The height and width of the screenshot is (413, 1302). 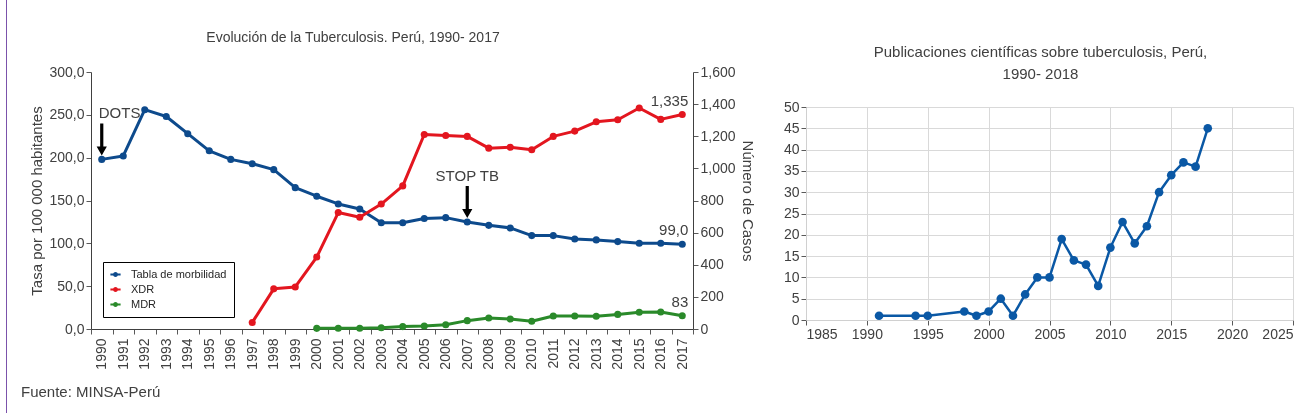 What do you see at coordinates (595, 354) in the screenshot?
I see `x-tick-label: 2013` at bounding box center [595, 354].